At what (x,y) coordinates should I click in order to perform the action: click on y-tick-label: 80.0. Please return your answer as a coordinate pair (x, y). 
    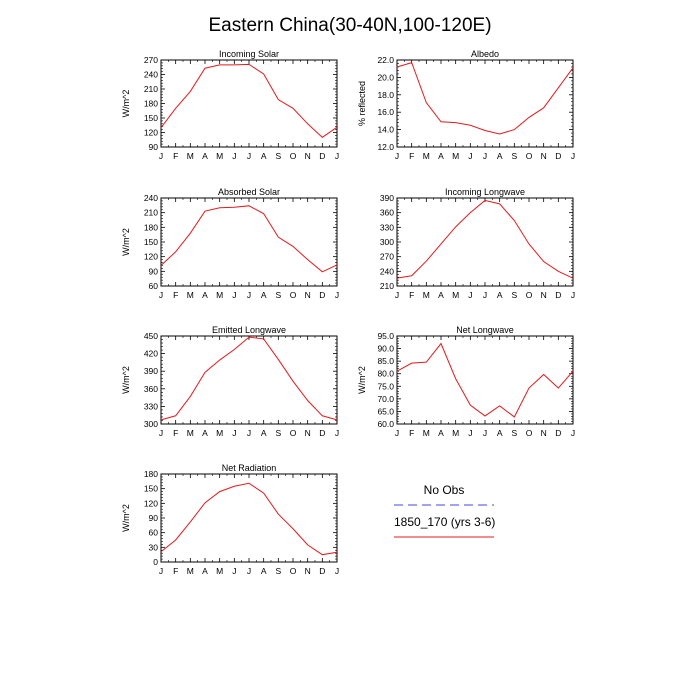
    Looking at the image, I should click on (385, 374).